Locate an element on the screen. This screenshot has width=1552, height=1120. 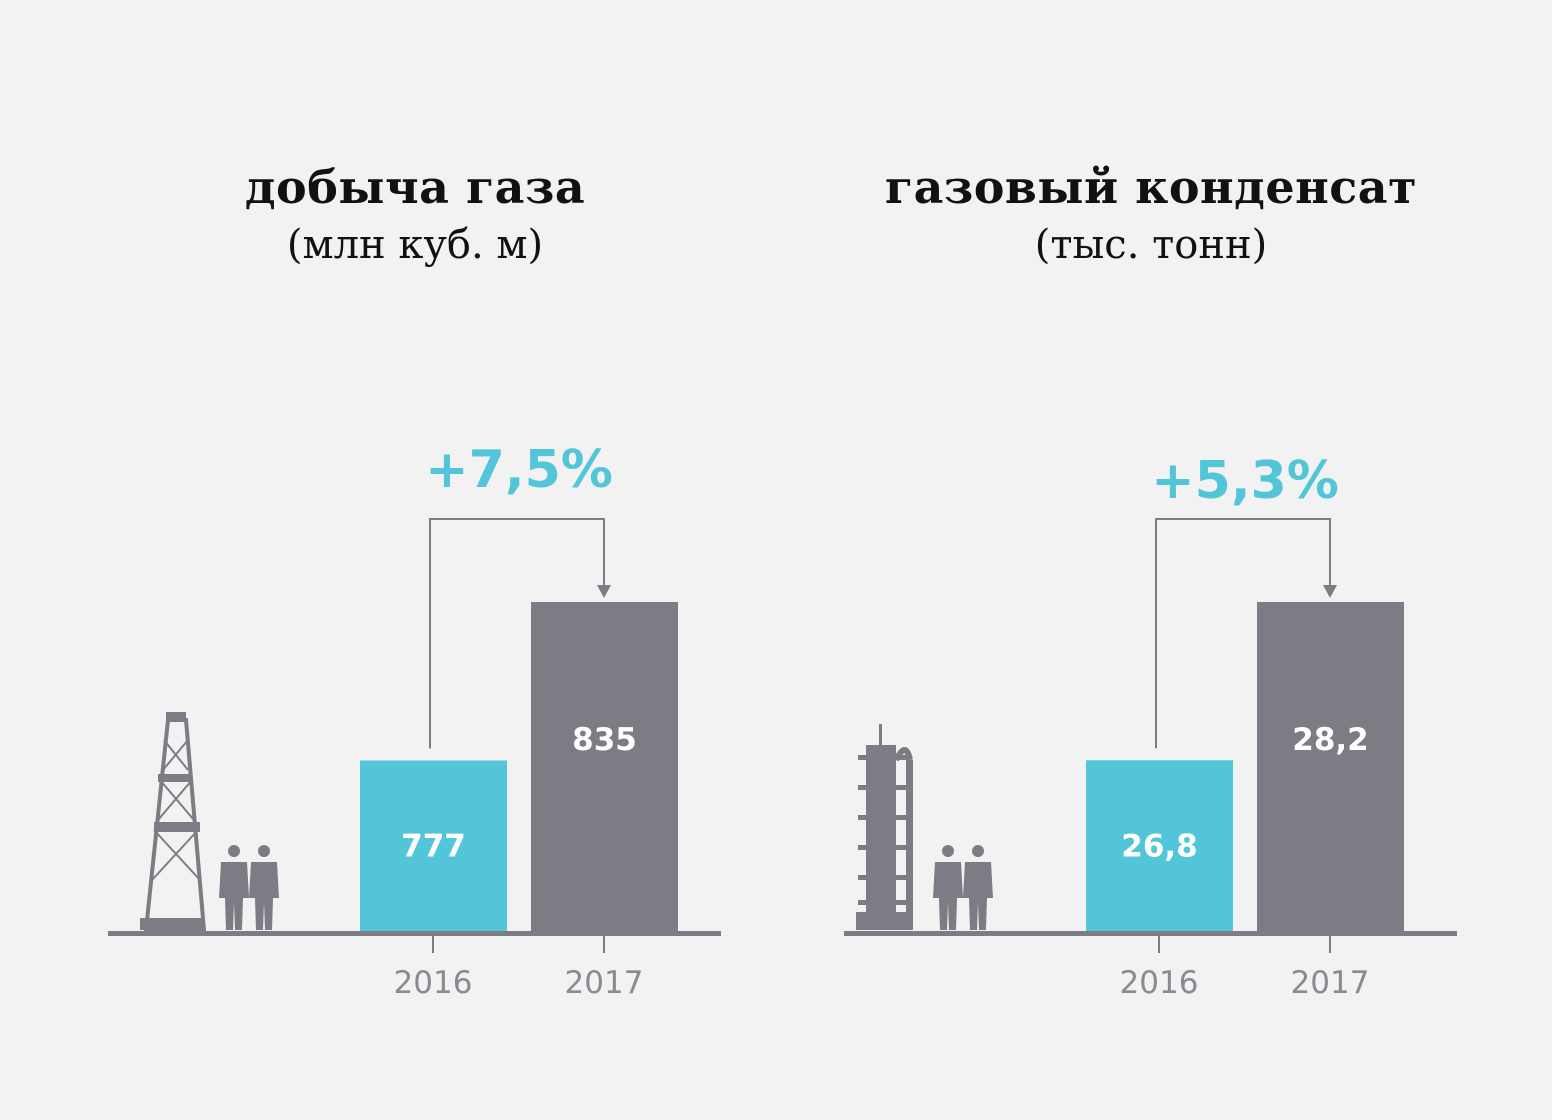
rig-crown is located at coordinates (176, 717).